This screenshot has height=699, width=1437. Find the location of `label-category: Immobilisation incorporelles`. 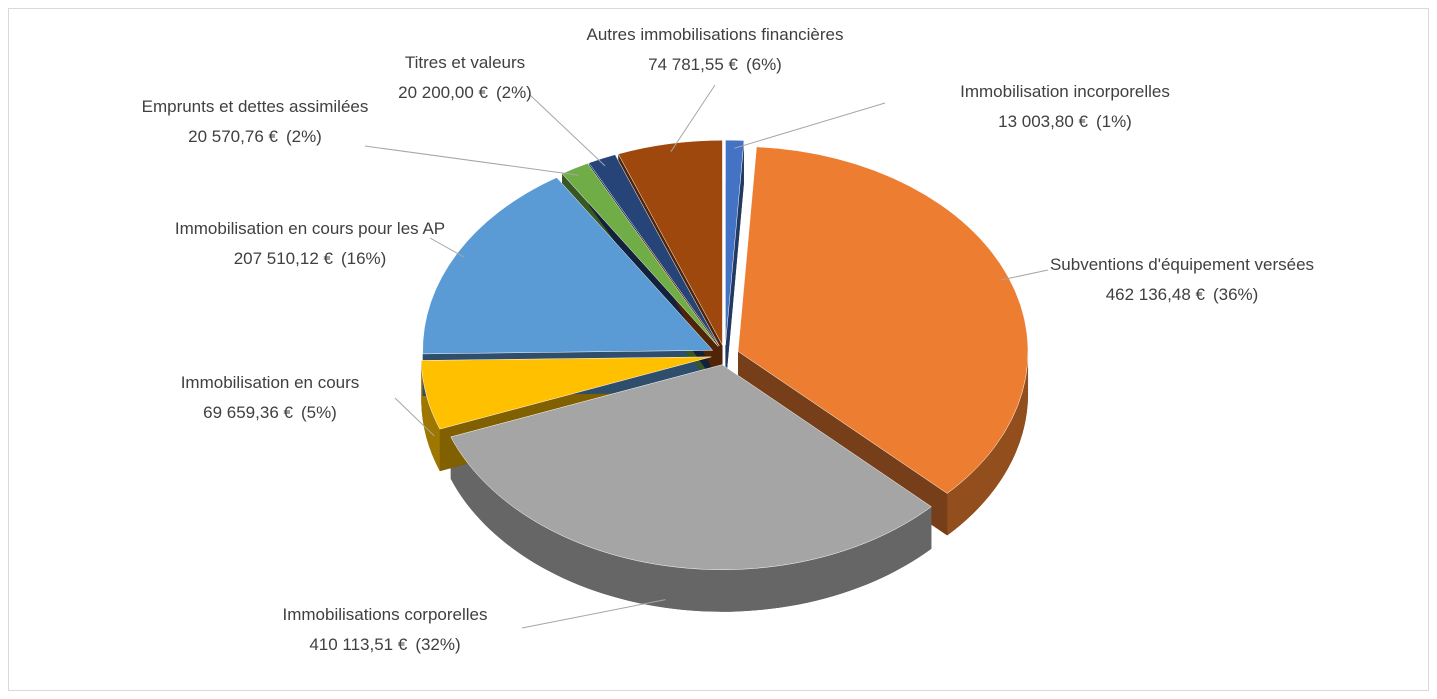

label-category: Immobilisation incorporelles is located at coordinates (1065, 91).